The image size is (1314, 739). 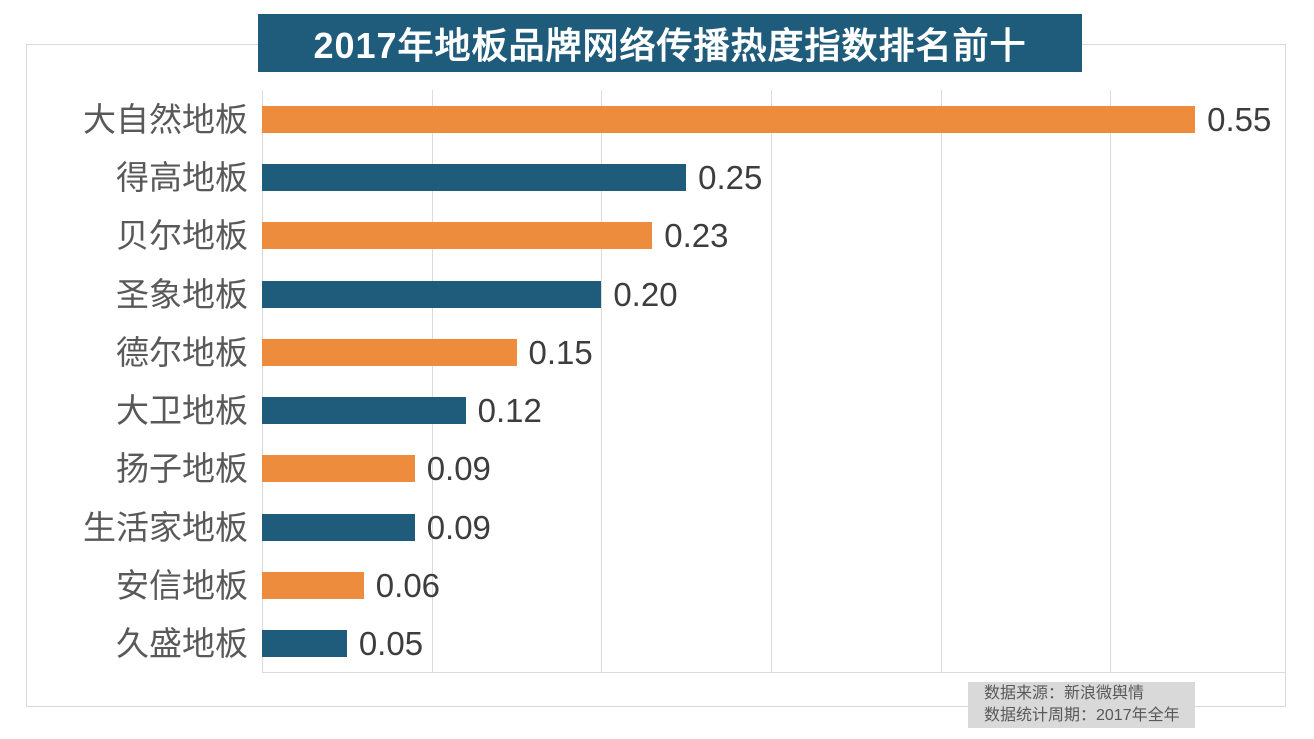 I want to click on chart-title: 2017年地板品牌网络传播热度指数排名前十, so click(x=670, y=45).